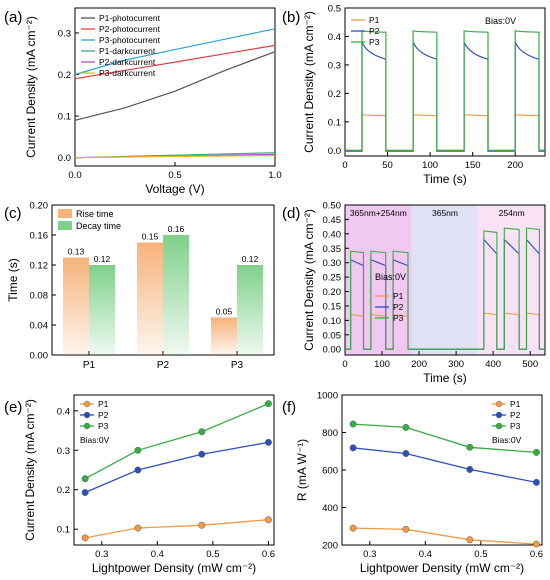 This screenshot has width=550, height=580. I want to click on legend-label: P1-photocurrent, so click(130, 18).